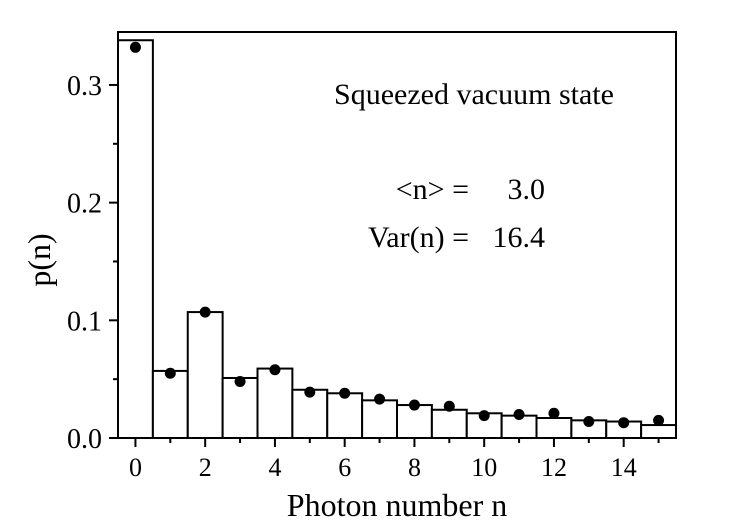 The height and width of the screenshot is (528, 744). I want to click on x-tick-label: 4, so click(274, 467).